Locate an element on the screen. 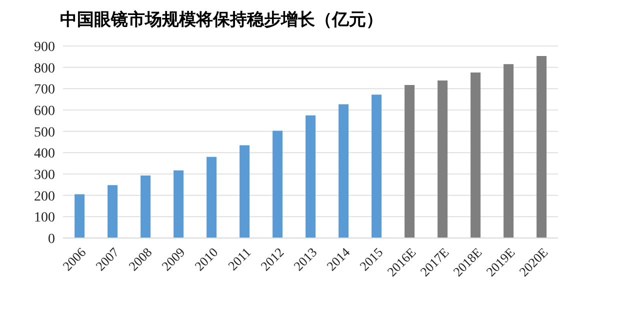  y-tick-label: 200 is located at coordinates (44, 196).